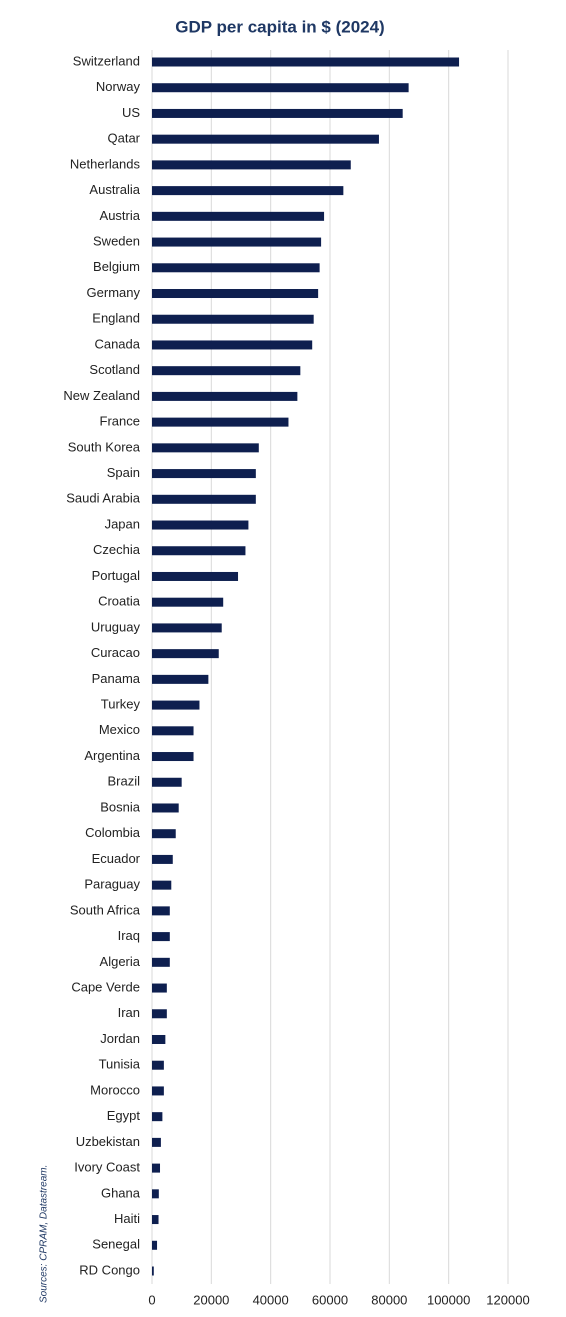 The height and width of the screenshot is (1317, 566). What do you see at coordinates (115, 1089) in the screenshot?
I see `y-tick-label: Morocco` at bounding box center [115, 1089].